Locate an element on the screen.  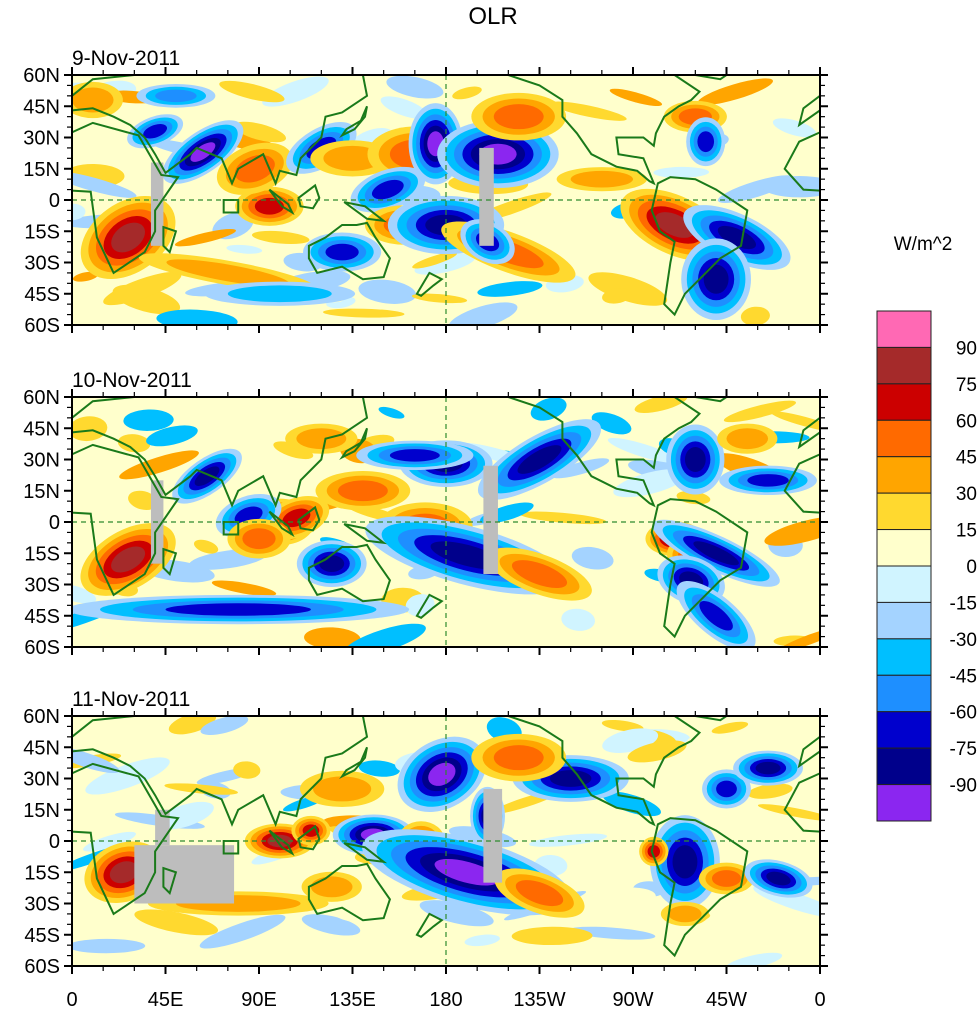
coastline-europe_asia is located at coordinates (220, 131).